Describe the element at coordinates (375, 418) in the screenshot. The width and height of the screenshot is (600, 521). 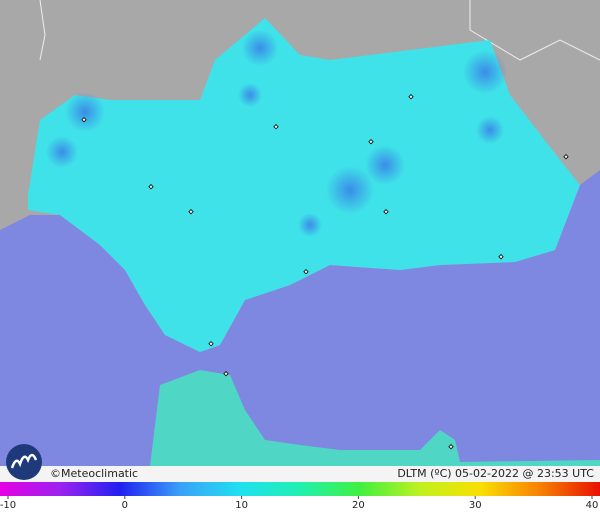
I see `morocco` at that location.